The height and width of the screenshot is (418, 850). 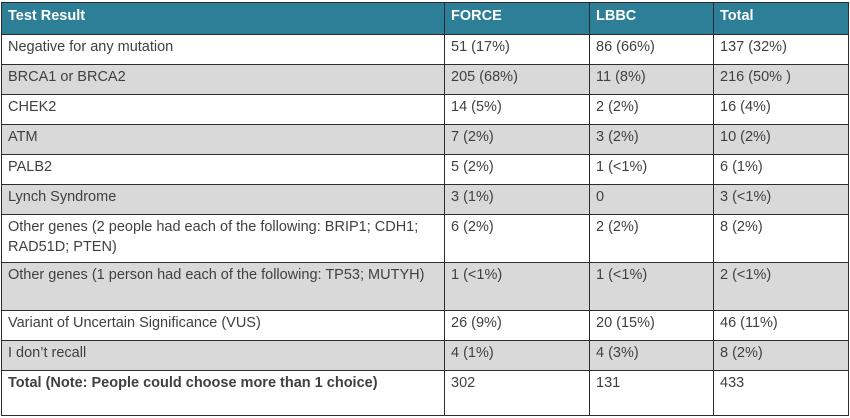 What do you see at coordinates (223, 79) in the screenshot?
I see `cell-test-result: BRCA1 or BRCA2` at bounding box center [223, 79].